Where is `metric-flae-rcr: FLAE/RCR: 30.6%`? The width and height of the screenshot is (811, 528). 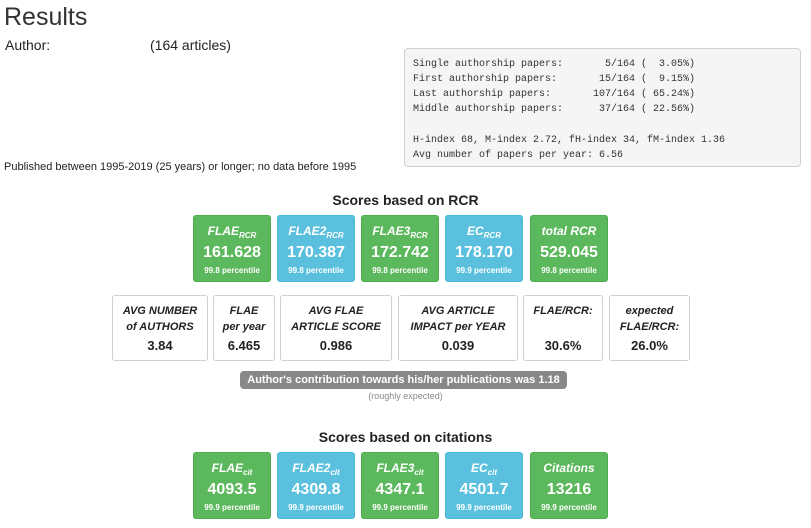
metric-flae-rcr: FLAE/RCR: 30.6% is located at coordinates (563, 328).